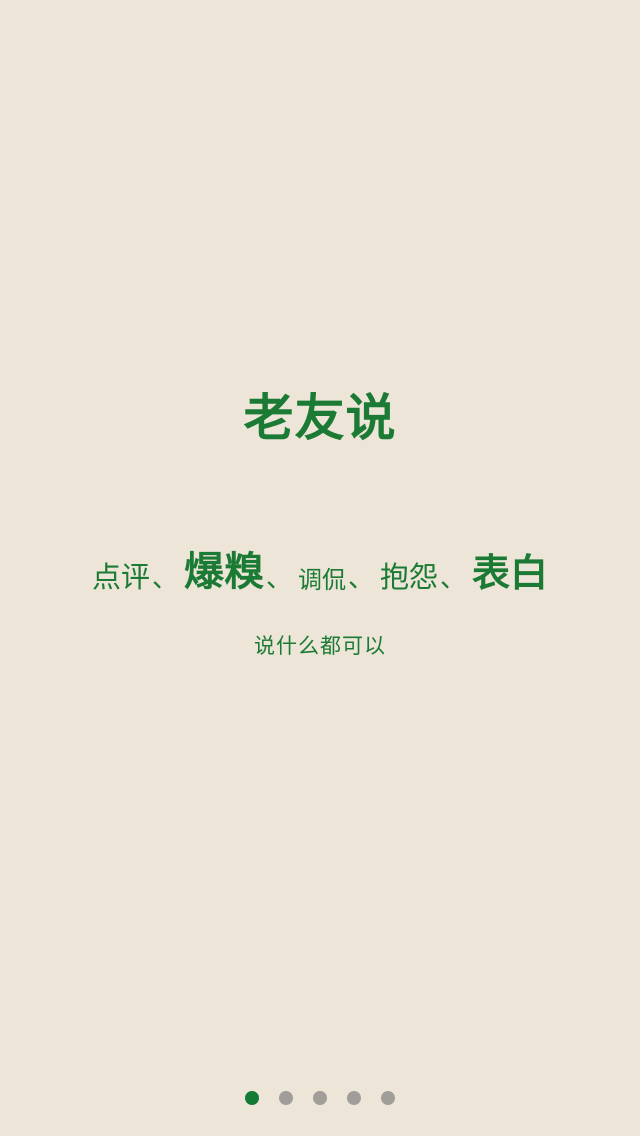 The height and width of the screenshot is (1136, 640). I want to click on app-title: 老友说, so click(320, 417).